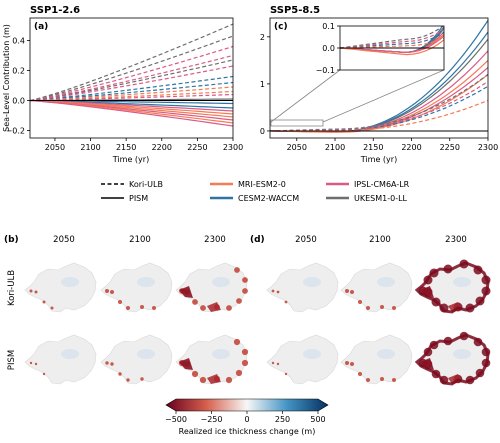  Describe the element at coordinates (392, 44) in the screenshot. I see `inset-series-line` at that location.